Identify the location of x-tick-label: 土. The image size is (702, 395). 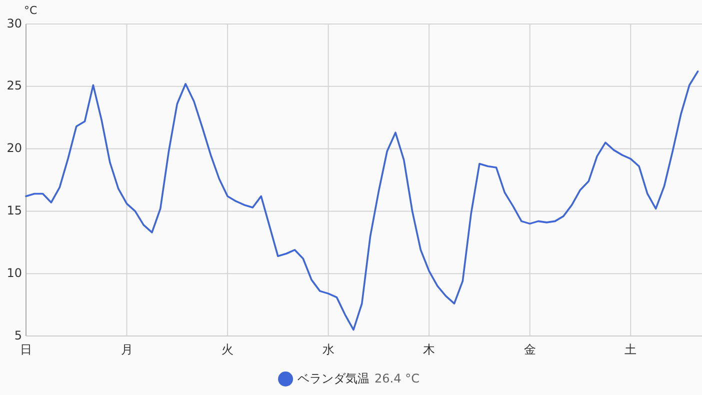
(630, 349).